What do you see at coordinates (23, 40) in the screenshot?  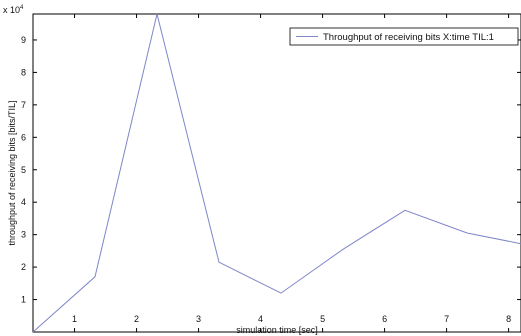 I see `y-tick-label: 9` at bounding box center [23, 40].